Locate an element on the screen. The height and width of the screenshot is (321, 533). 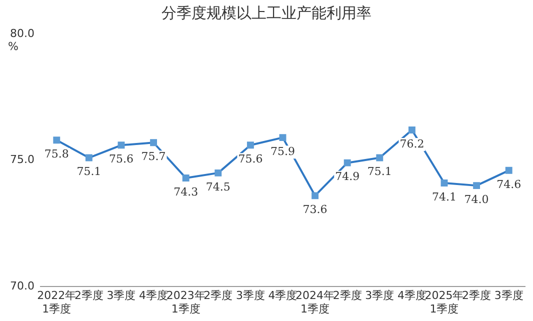
y-tick-label: 70.0 is located at coordinates (22, 285).